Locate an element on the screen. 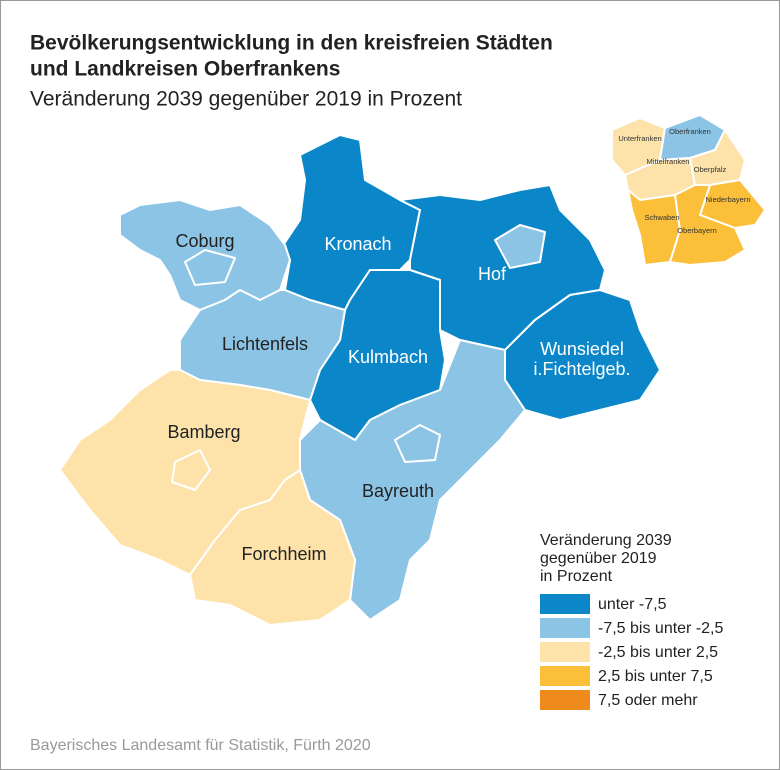 This screenshot has height=770, width=780. legend-title: Veränderung 2039 is located at coordinates (606, 540).